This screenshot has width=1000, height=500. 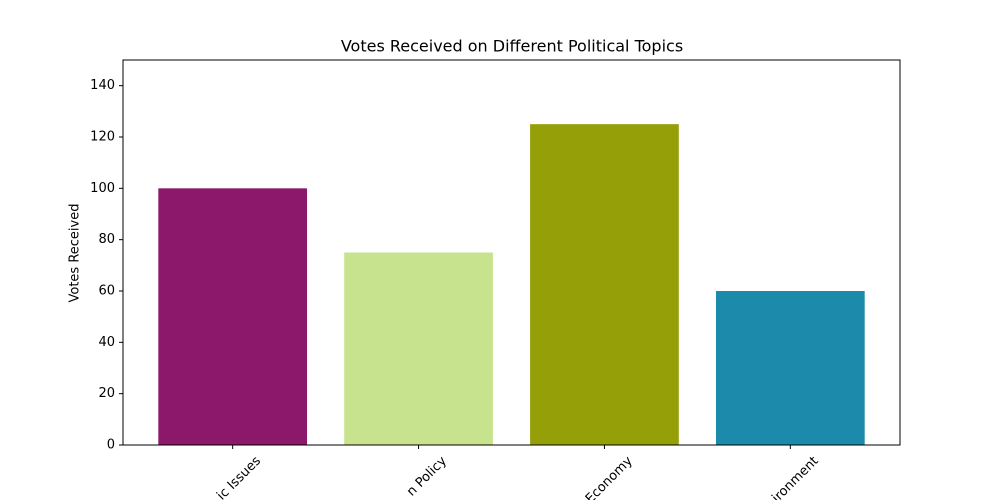 What do you see at coordinates (106, 291) in the screenshot?
I see `y-tick-label: 60` at bounding box center [106, 291].